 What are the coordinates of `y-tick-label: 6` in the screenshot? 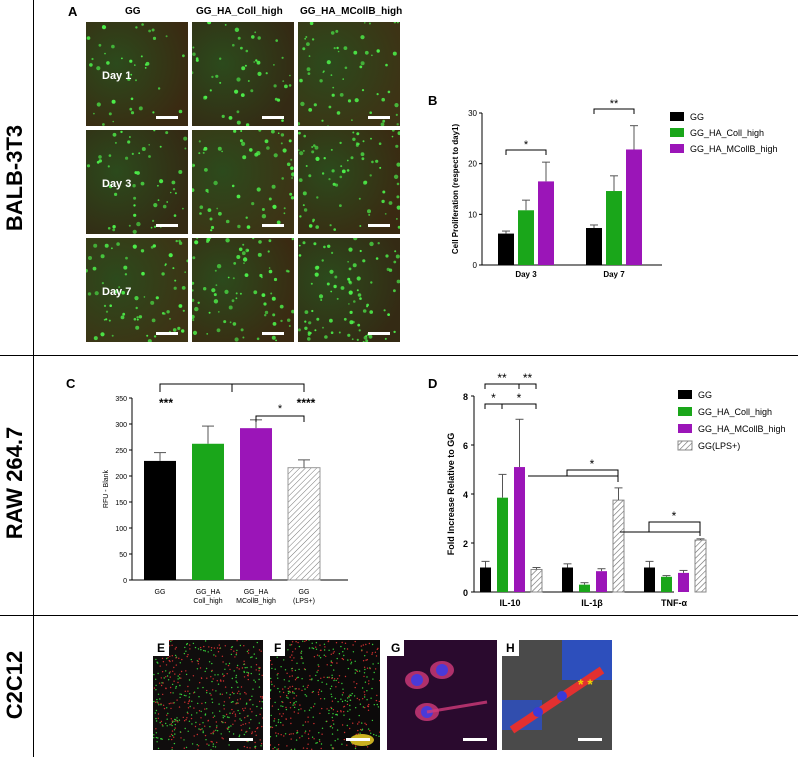 It's located at (465, 446).